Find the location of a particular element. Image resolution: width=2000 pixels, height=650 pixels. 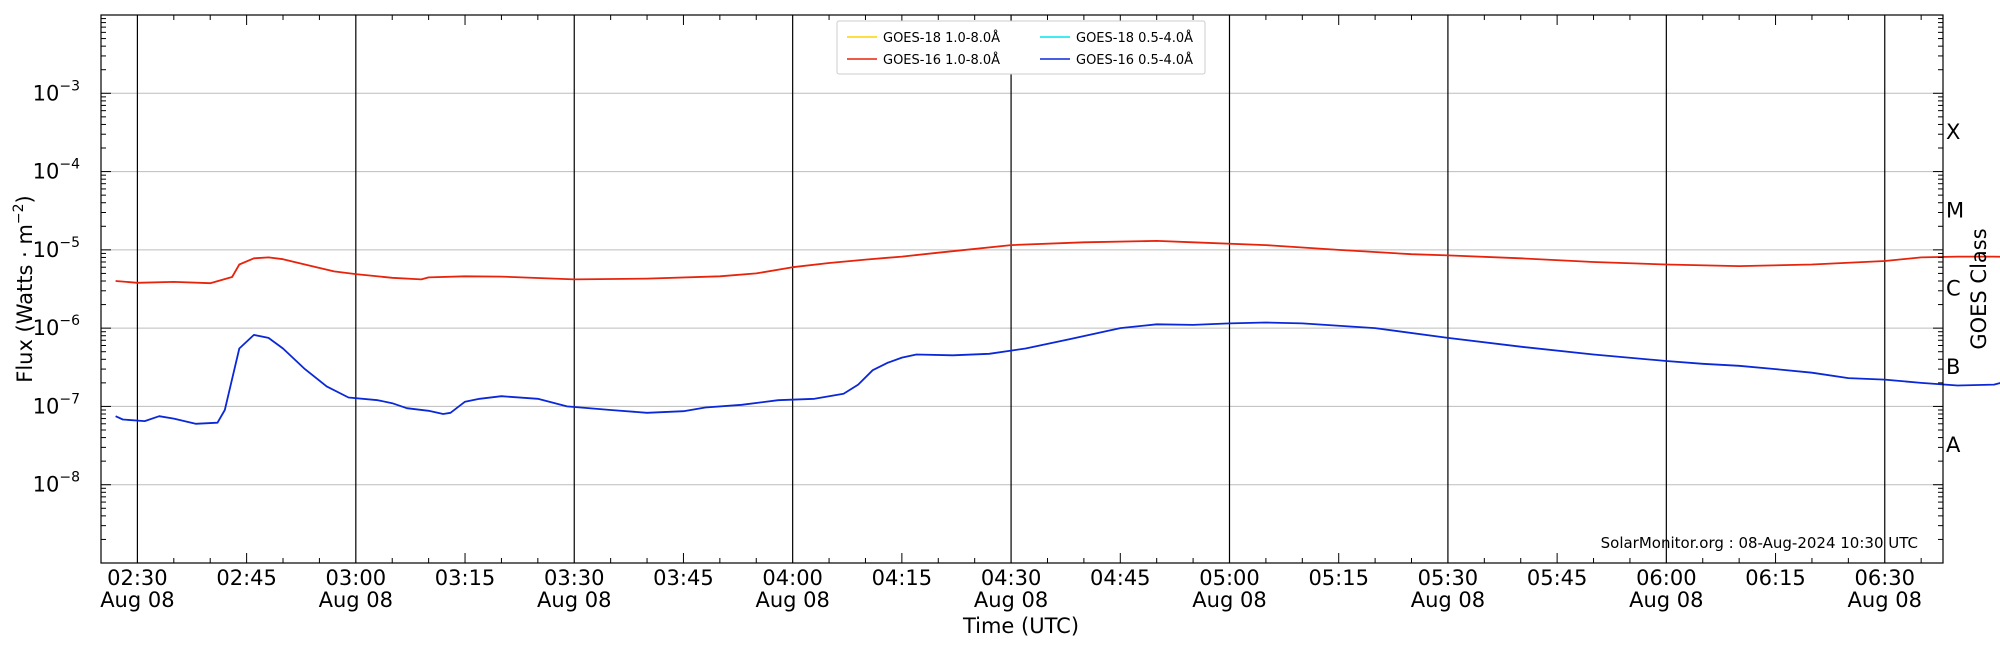

y-tick-label: 10⁻⁸ is located at coordinates (56, 483).